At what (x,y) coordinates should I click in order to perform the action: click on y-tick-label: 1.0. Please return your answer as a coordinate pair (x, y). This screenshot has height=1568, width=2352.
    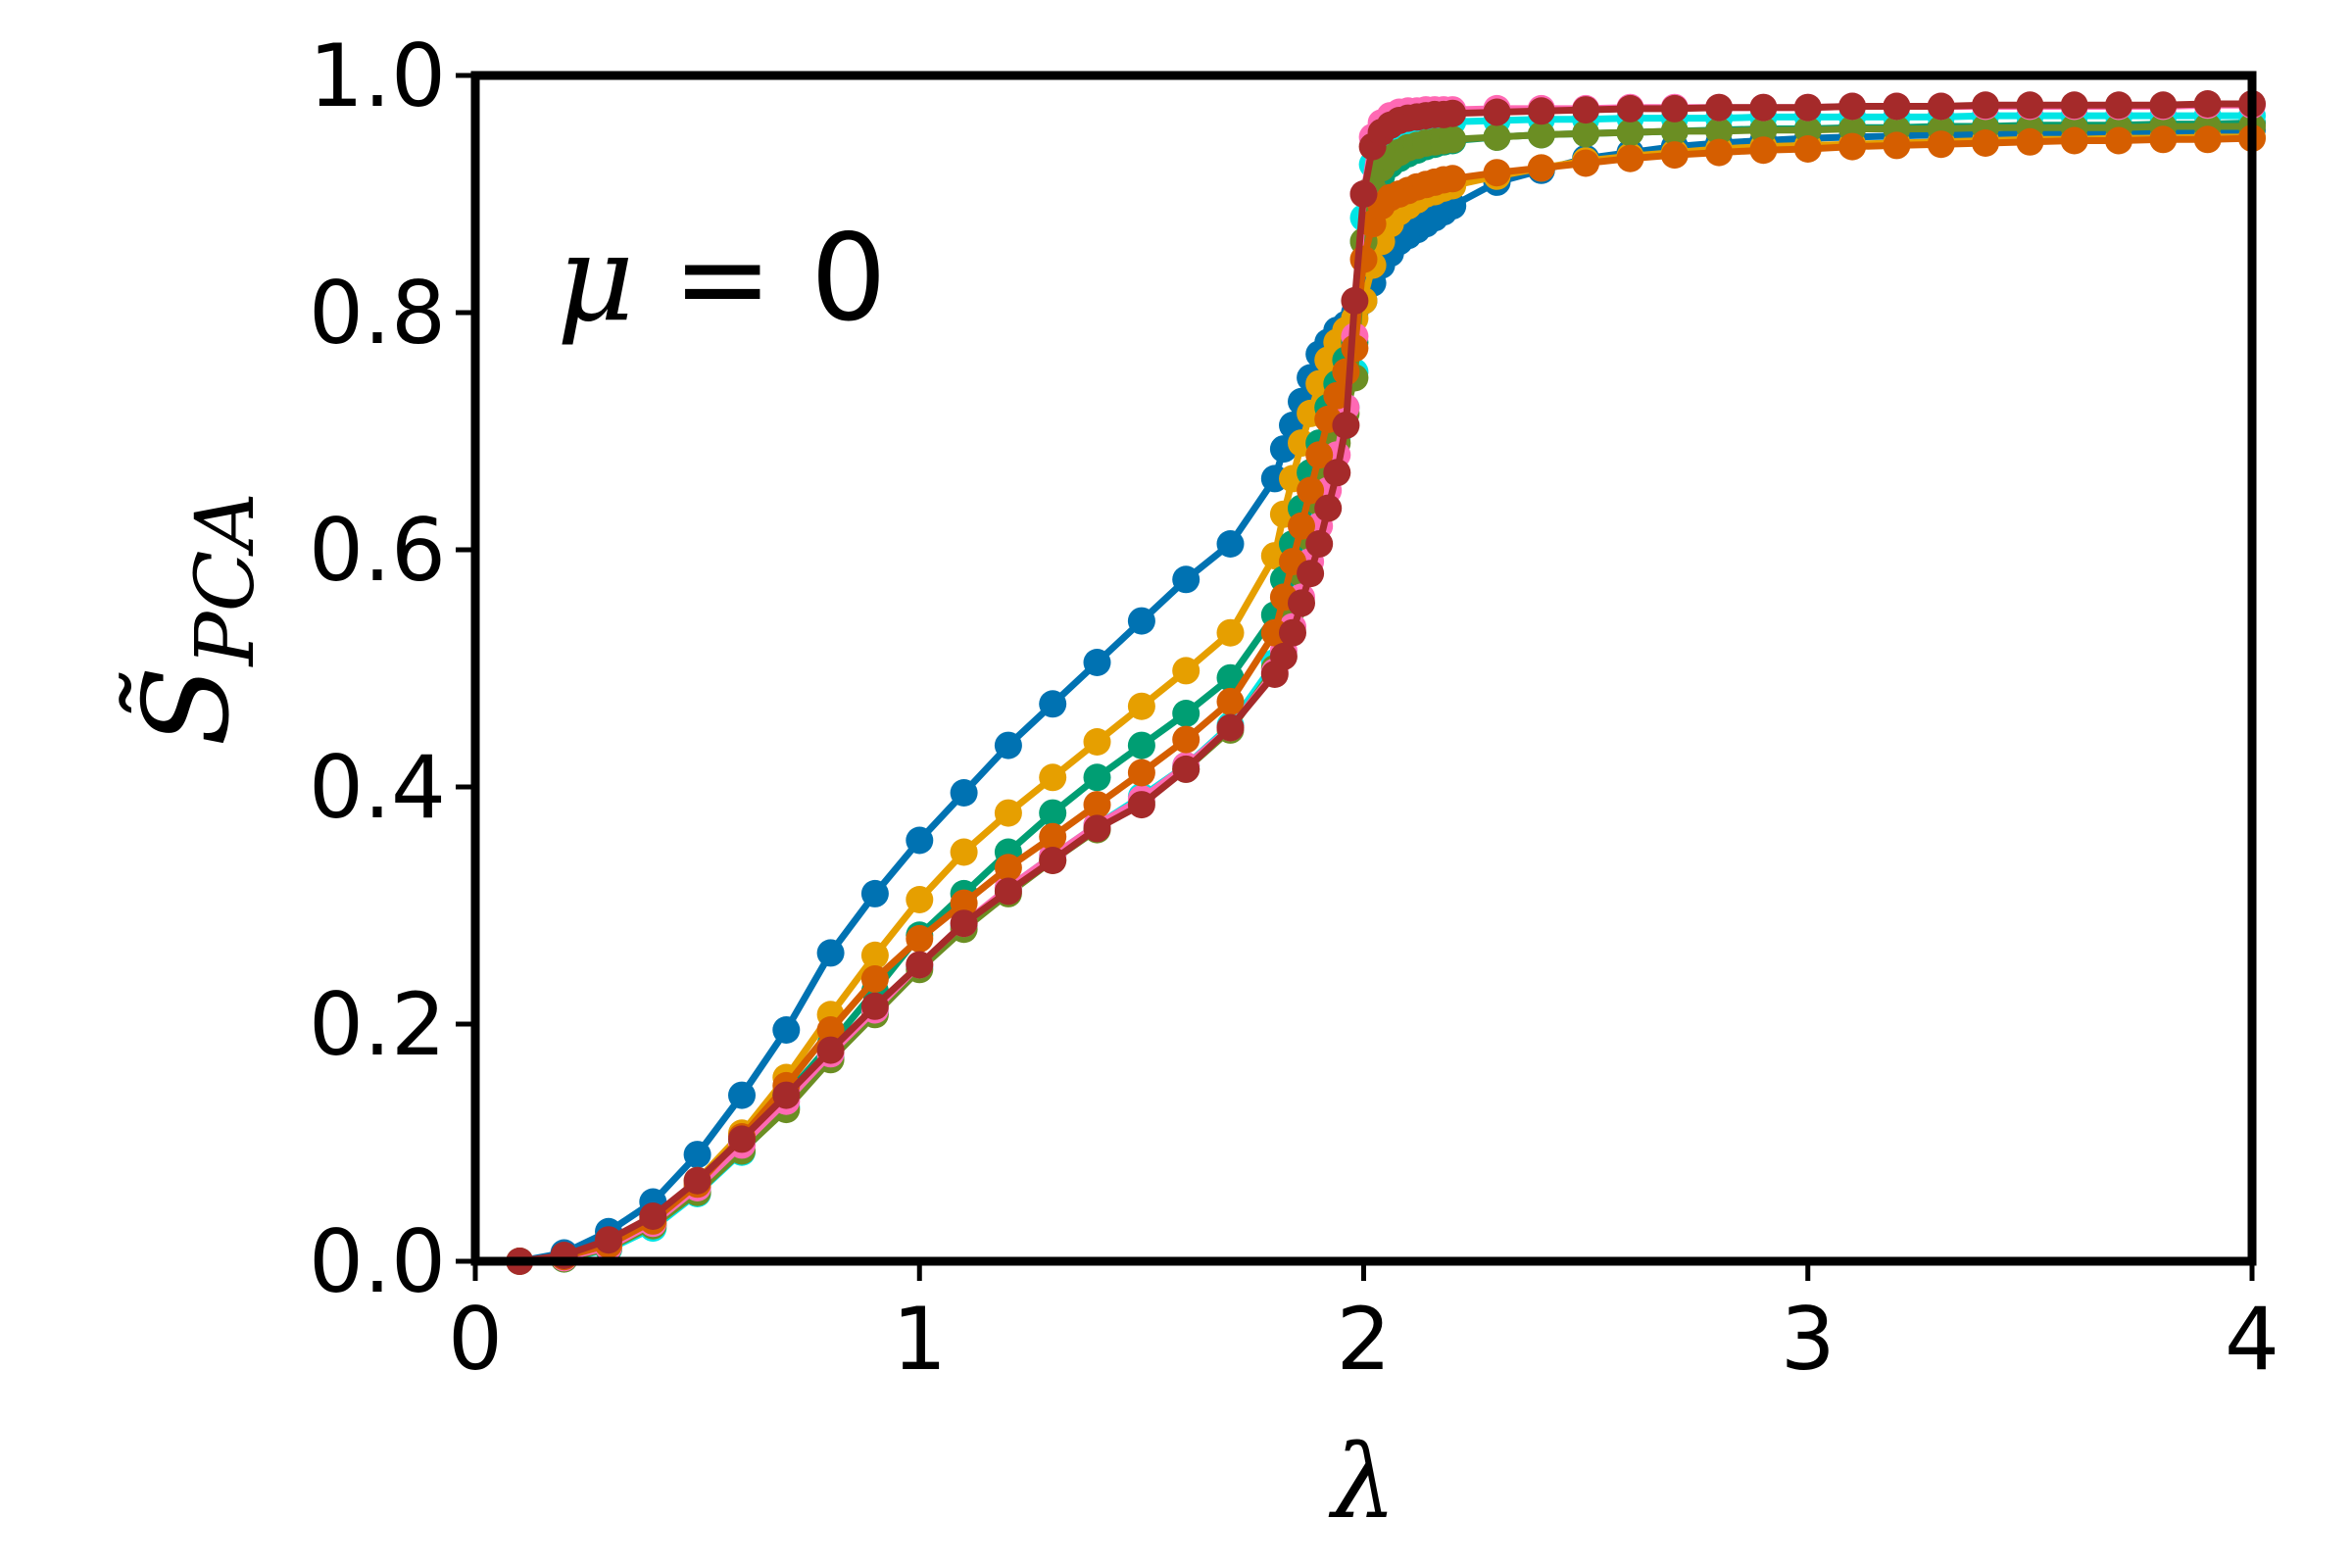
    Looking at the image, I should click on (377, 75).